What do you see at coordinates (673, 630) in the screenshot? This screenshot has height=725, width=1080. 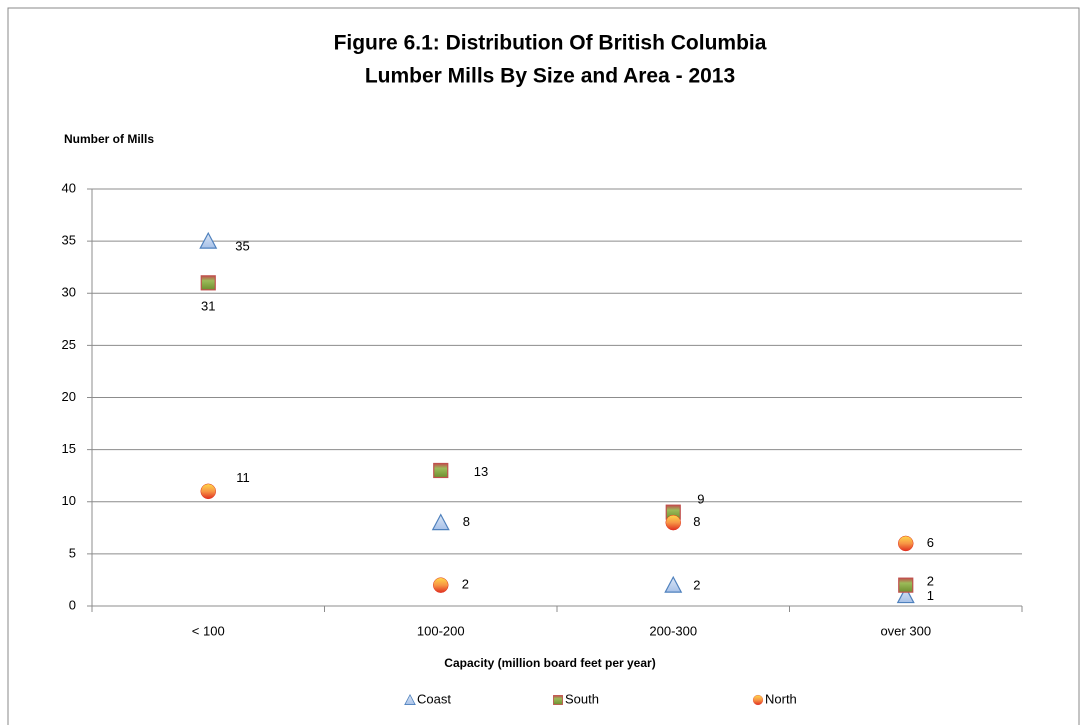 I see `x-tick-label: 200-300` at bounding box center [673, 630].